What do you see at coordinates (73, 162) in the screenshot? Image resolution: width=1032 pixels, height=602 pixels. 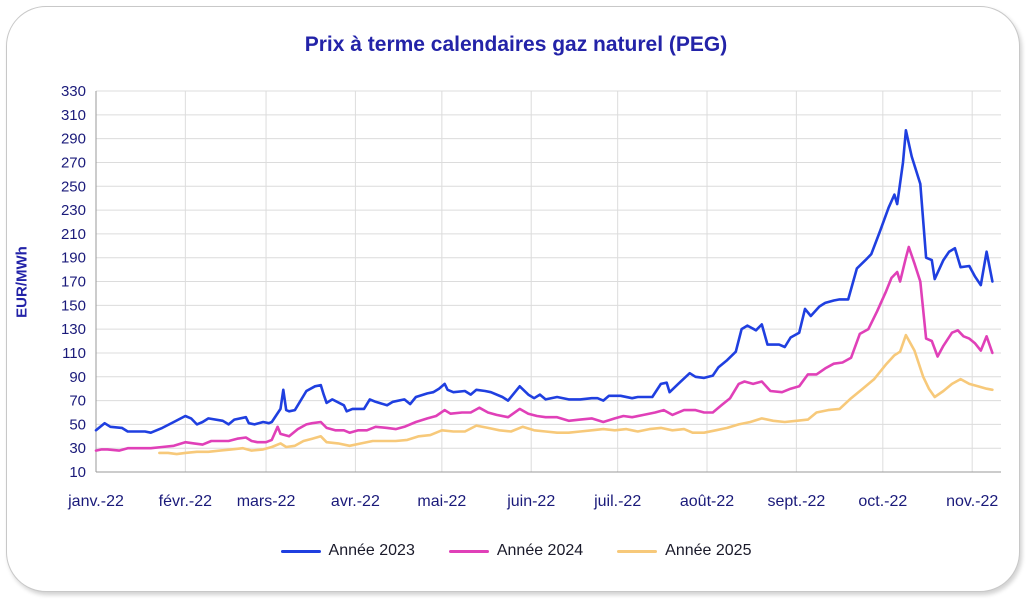 I see `y-tick-label: 270` at bounding box center [73, 162].